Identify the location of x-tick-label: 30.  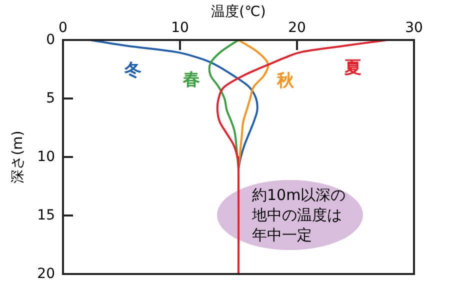
(414, 28).